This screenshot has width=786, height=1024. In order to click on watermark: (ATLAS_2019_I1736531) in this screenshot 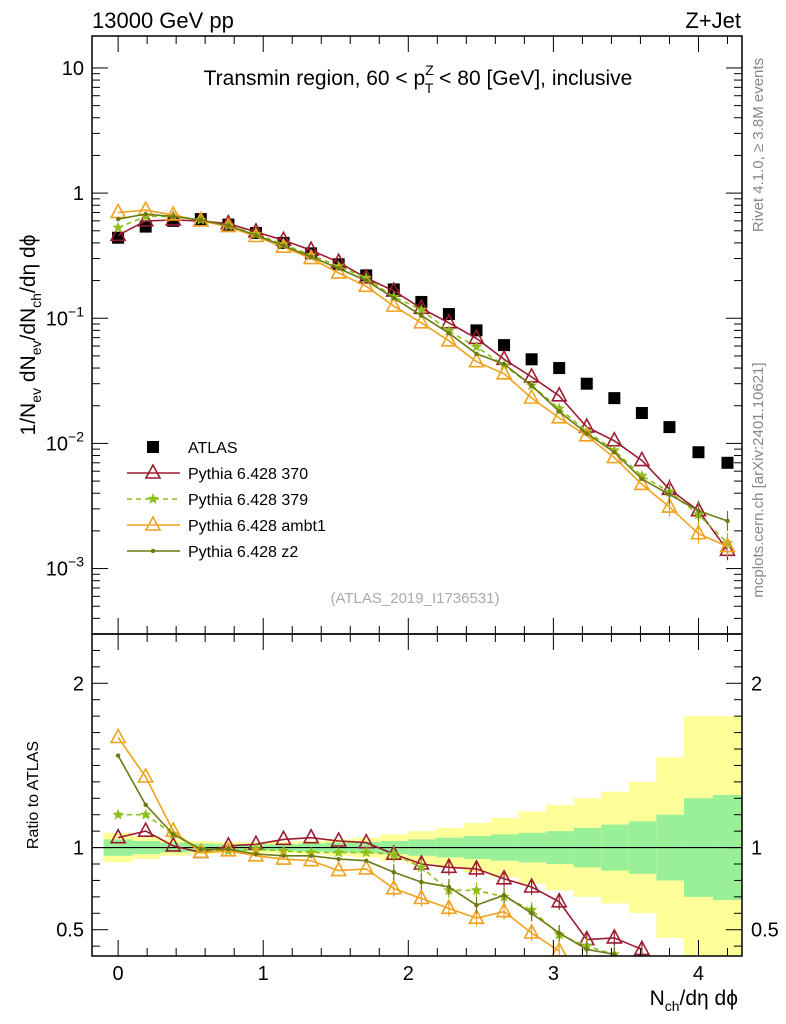, I will do `click(414, 598)`.